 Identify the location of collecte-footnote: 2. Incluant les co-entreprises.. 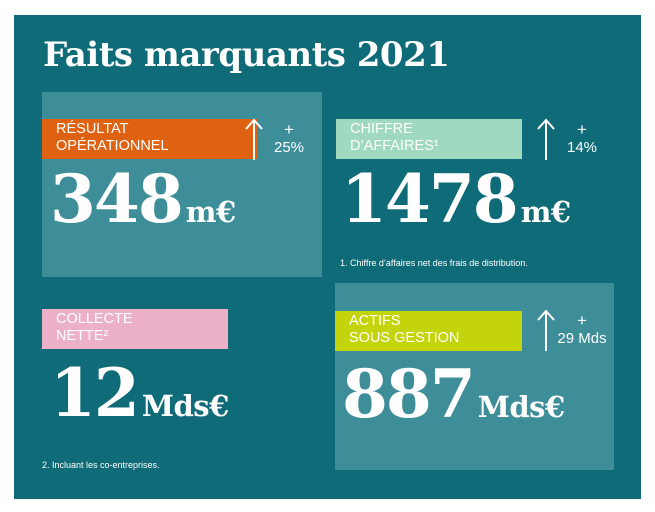
(101, 465).